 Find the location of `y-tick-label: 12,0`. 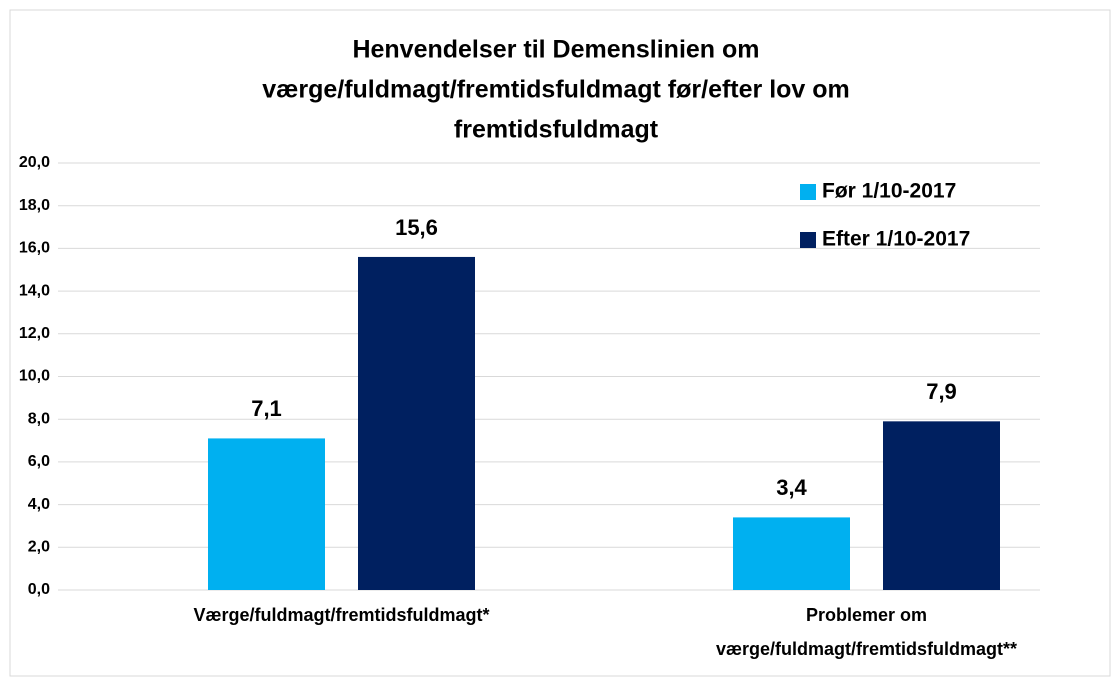

y-tick-label: 12,0 is located at coordinates (34, 333).